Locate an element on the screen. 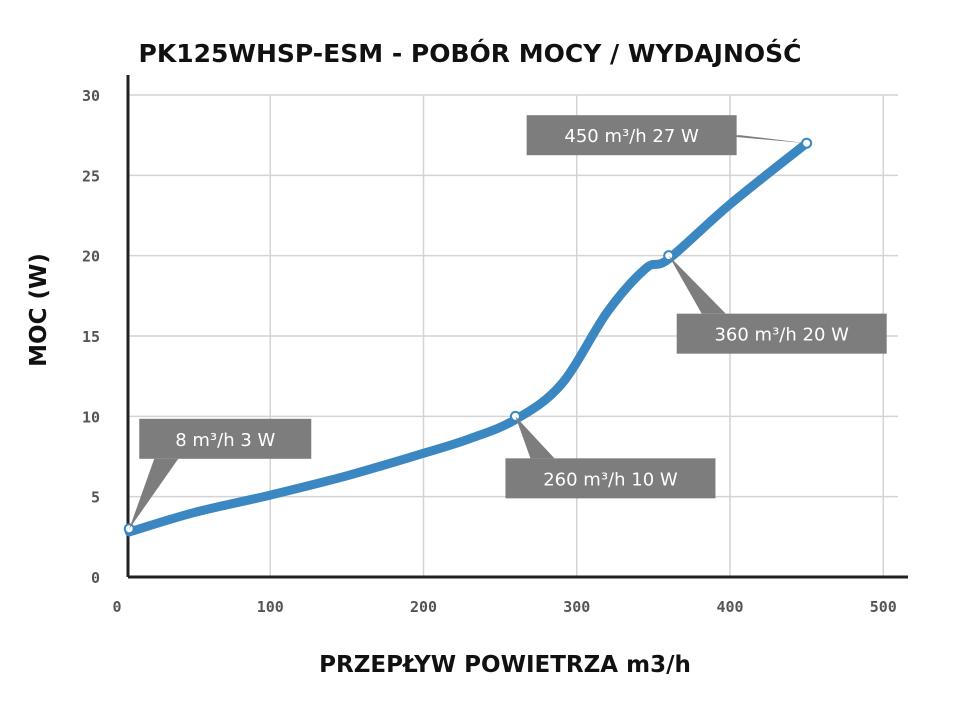  callout-label: 8 m³/h 3 W is located at coordinates (225, 440).